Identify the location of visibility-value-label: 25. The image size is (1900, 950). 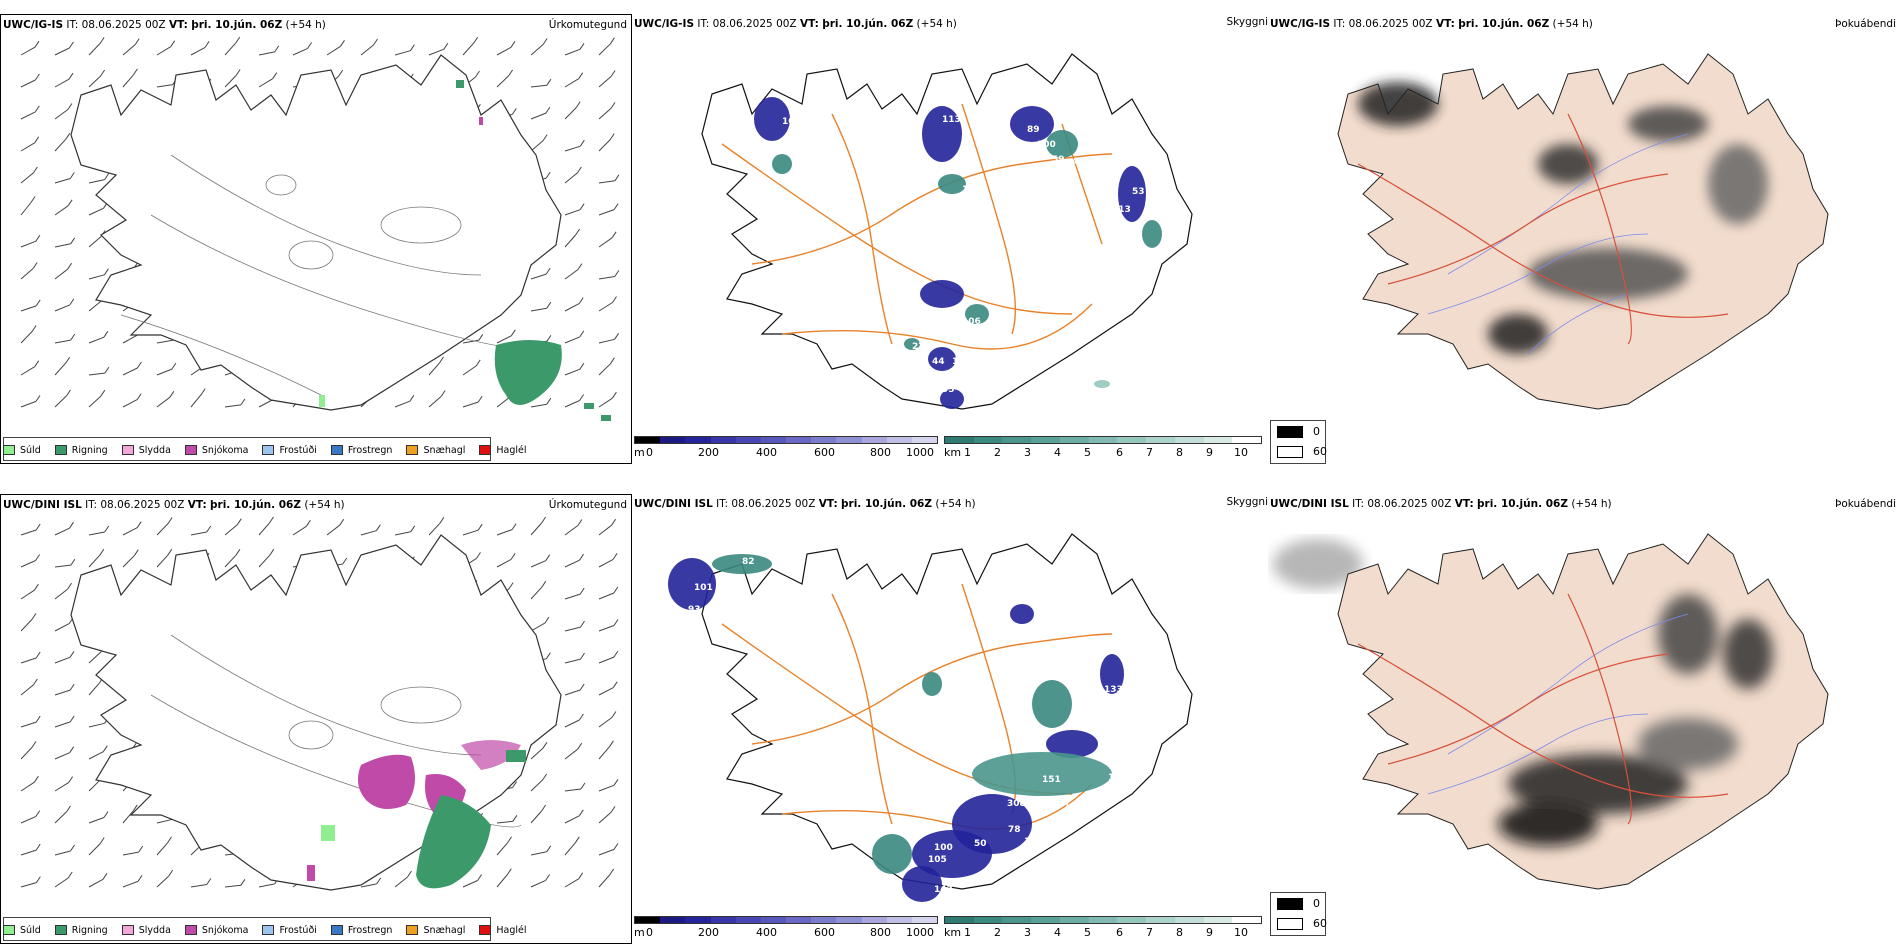
(1118, 624).